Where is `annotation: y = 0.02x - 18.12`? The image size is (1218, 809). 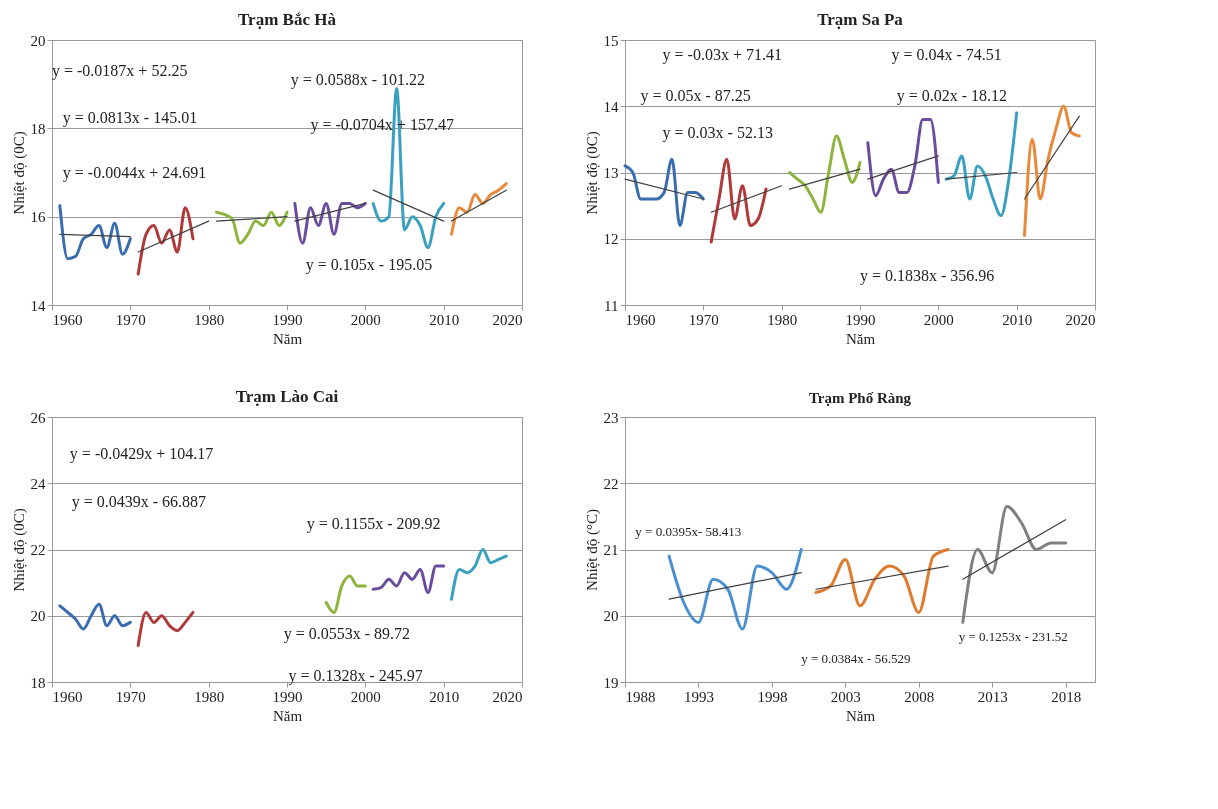
annotation: y = 0.02x - 18.12 is located at coordinates (952, 95).